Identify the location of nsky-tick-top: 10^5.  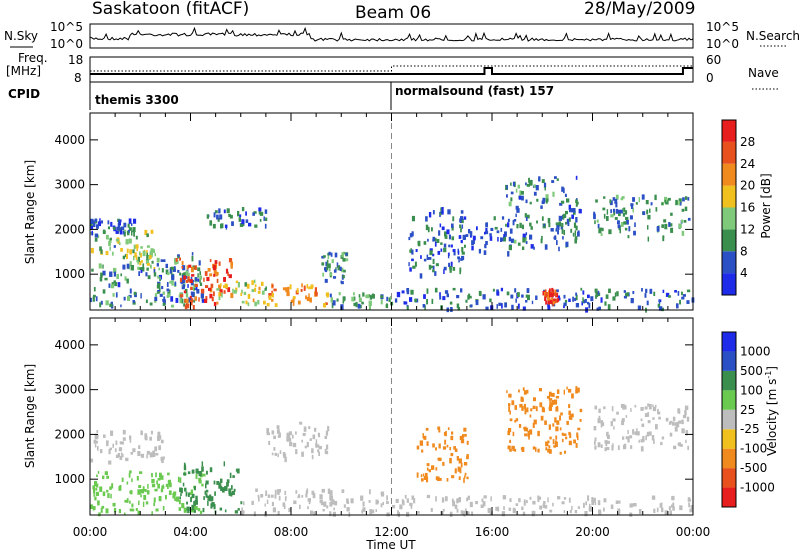
(66, 27).